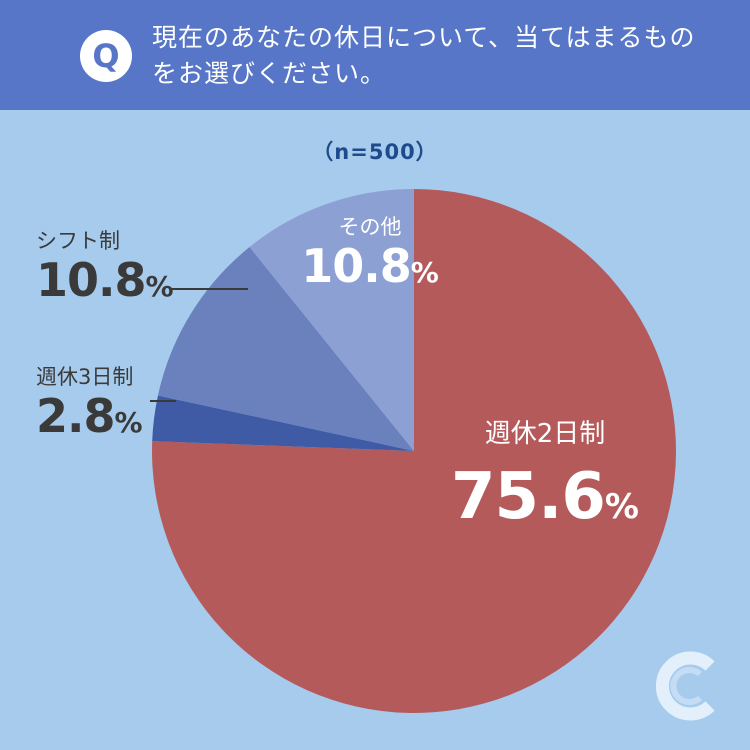 The height and width of the screenshot is (750, 750). Describe the element at coordinates (283, 423) in the screenshot. I see `slice-weekly-3day` at that location.